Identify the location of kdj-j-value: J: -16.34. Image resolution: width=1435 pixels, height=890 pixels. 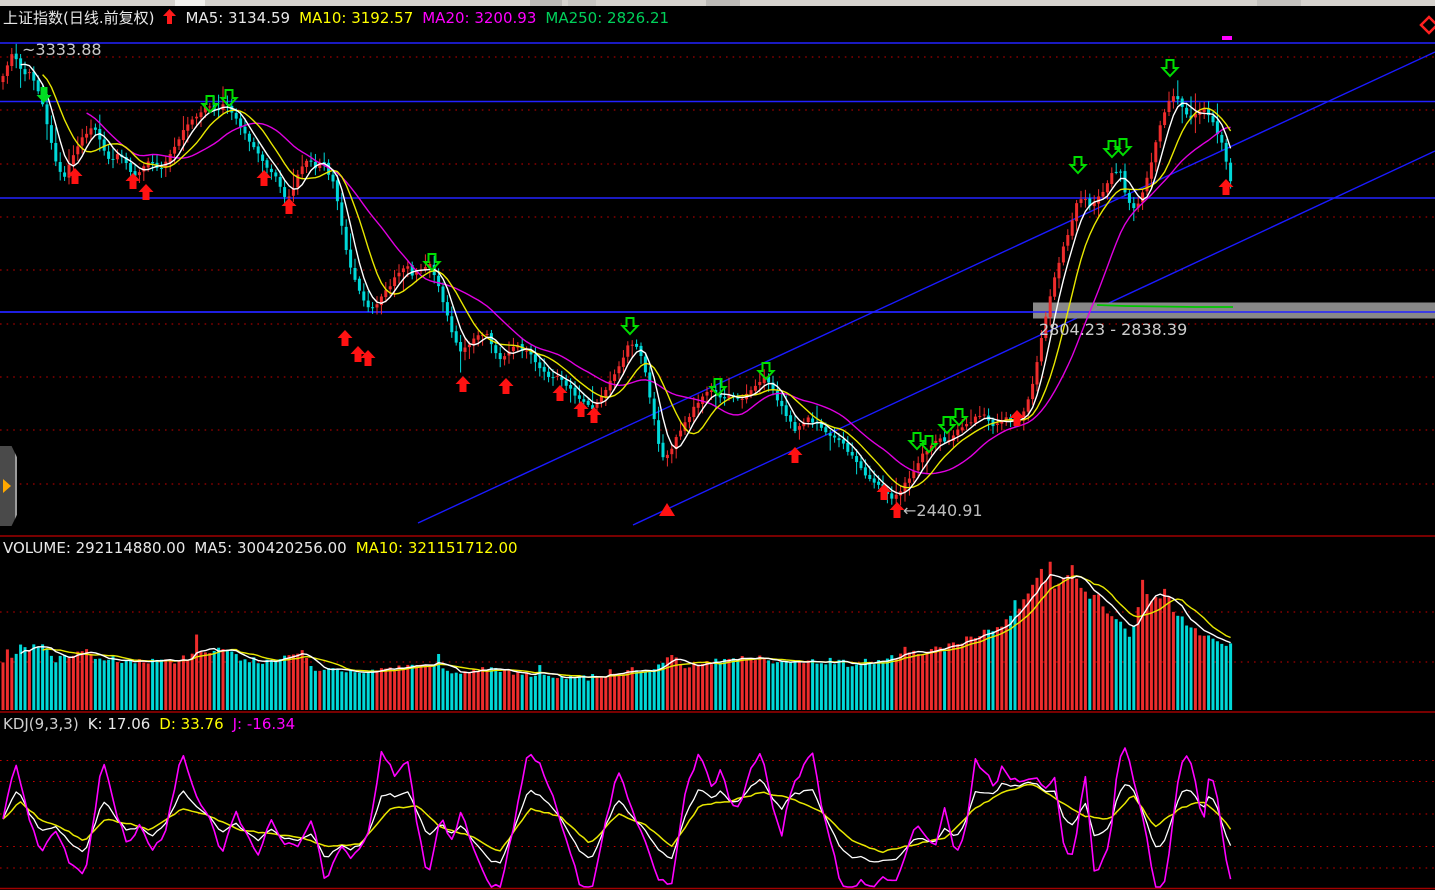
(264, 724).